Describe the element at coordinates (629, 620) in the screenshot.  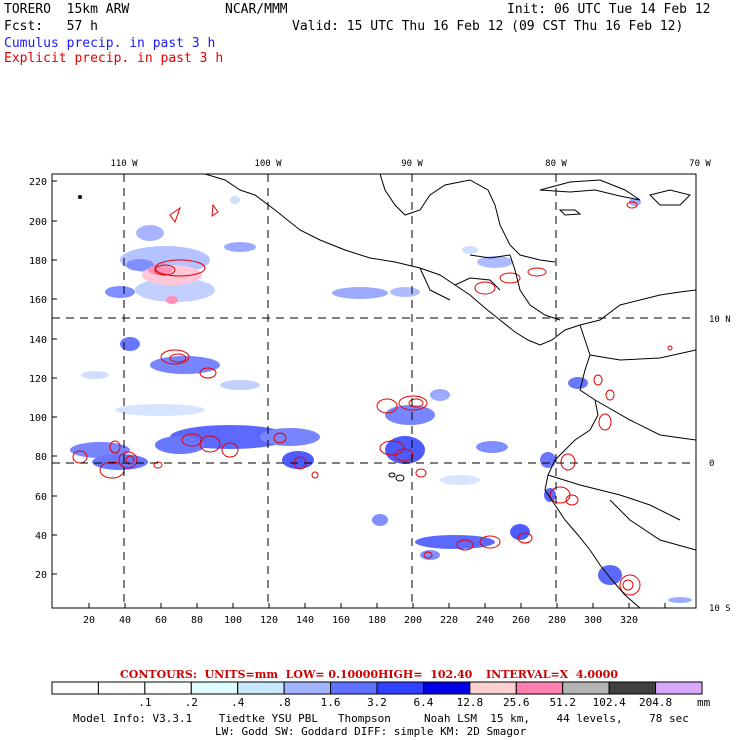
I see `x-tick-label: 320` at that location.